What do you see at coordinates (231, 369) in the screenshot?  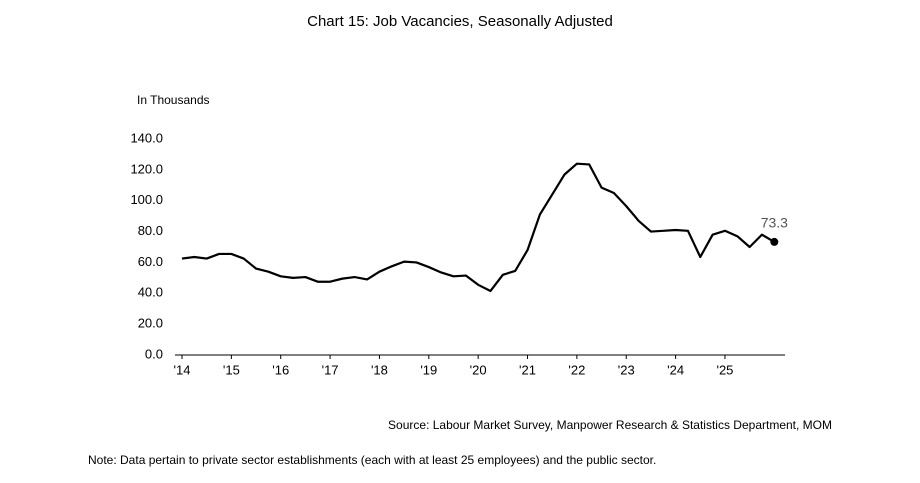 I see `x-tick-label: '15` at bounding box center [231, 369].